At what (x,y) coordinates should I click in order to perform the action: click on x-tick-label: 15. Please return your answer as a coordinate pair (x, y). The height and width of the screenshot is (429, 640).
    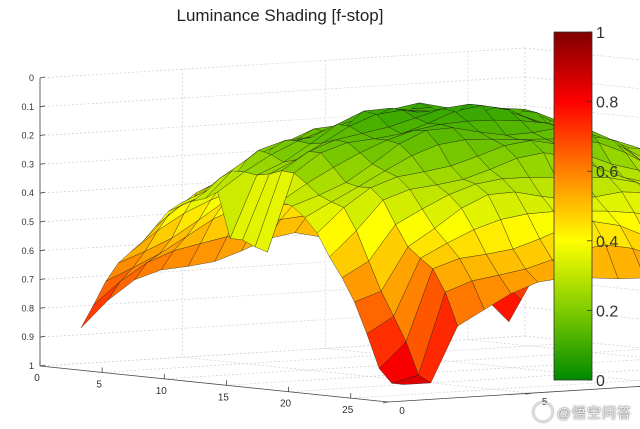
    Looking at the image, I should click on (224, 397).